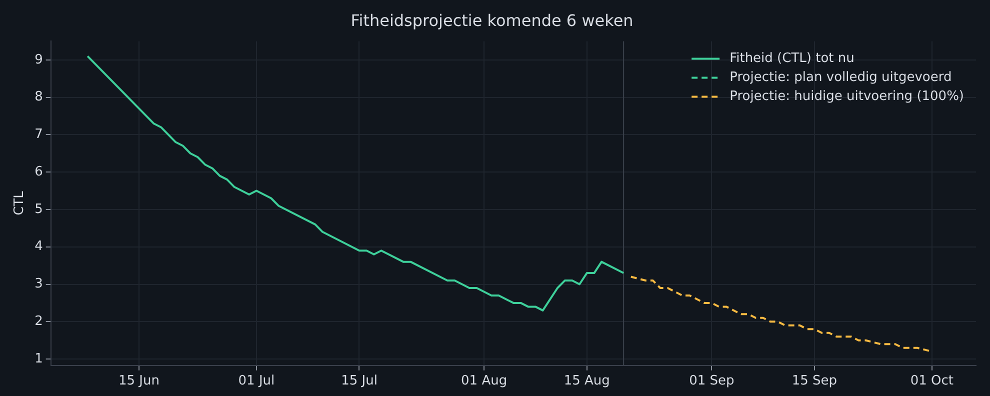 The image size is (990, 396). Describe the element at coordinates (815, 381) in the screenshot. I see `x-tick-label: 15 Sep` at that location.